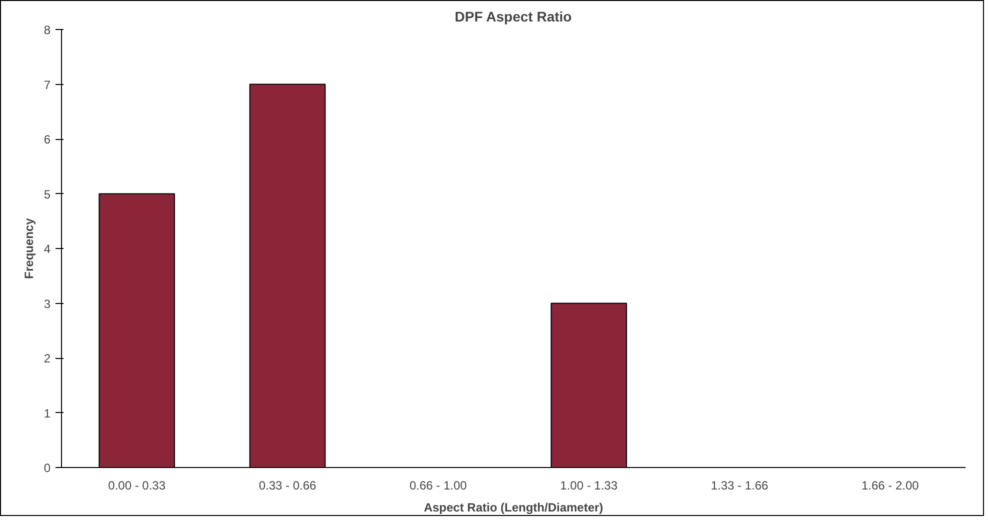 This screenshot has height=520, width=988. I want to click on x-tick-label: 1.33 - 1.66, so click(739, 485).